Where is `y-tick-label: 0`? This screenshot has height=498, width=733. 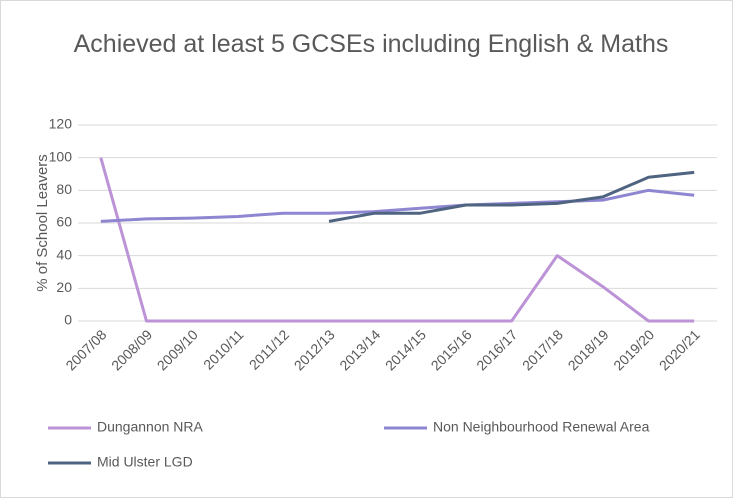 y-tick-label: 0 is located at coordinates (68, 320).